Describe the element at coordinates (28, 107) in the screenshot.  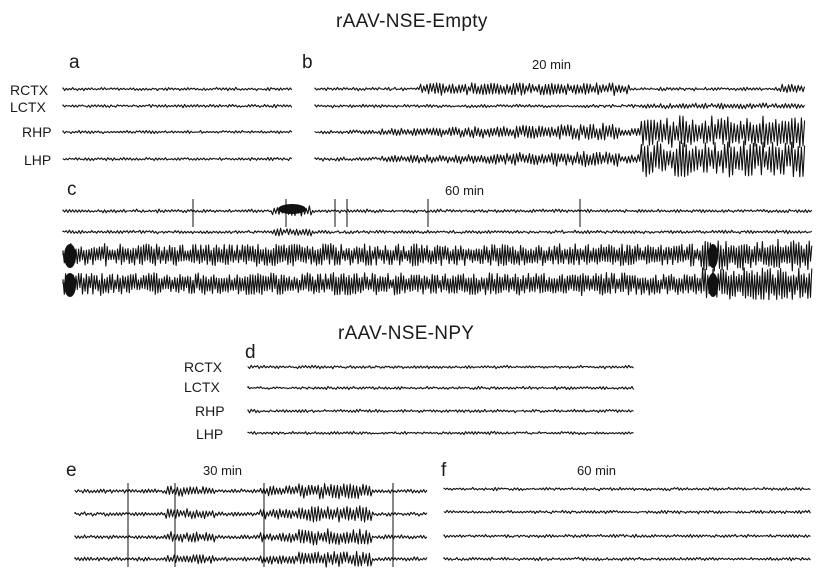
I see `channel-label-lctx: LCTX` at that location.